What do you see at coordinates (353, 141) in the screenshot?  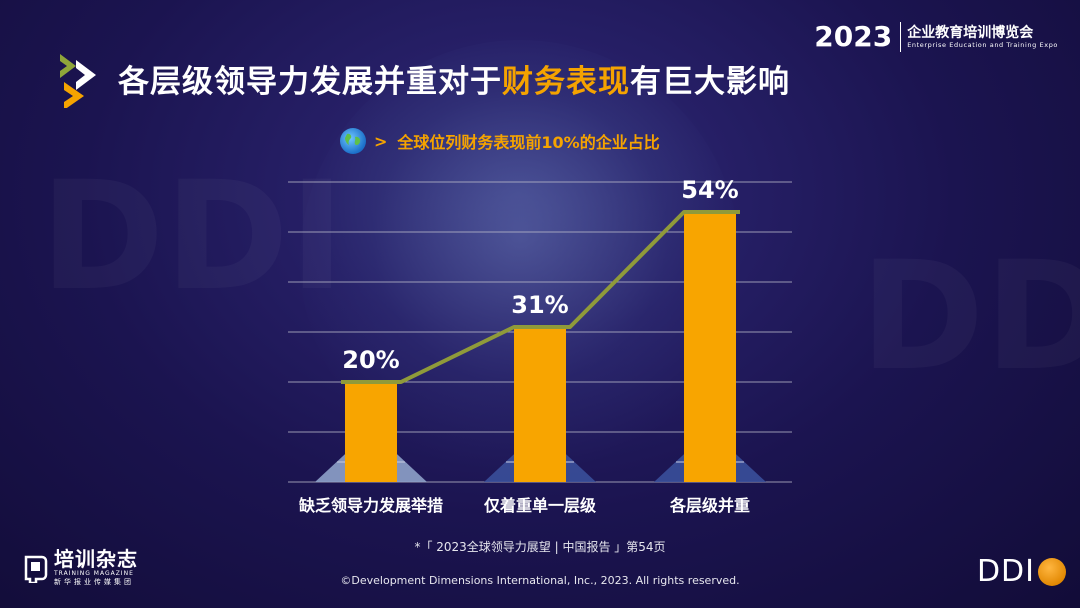 I see `globe-icon` at bounding box center [353, 141].